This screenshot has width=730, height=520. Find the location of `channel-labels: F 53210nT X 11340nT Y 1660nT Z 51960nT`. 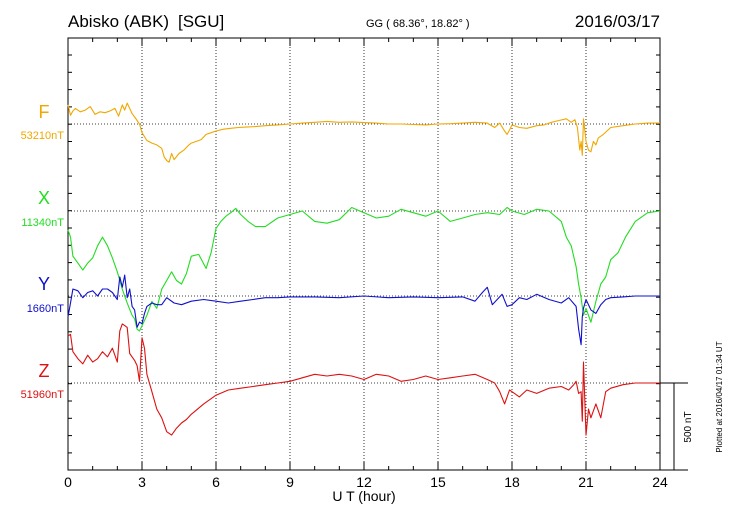

channel-labels: F 53210nT X 11340nT Y 1660nT Z 51960nT is located at coordinates (43, 251).